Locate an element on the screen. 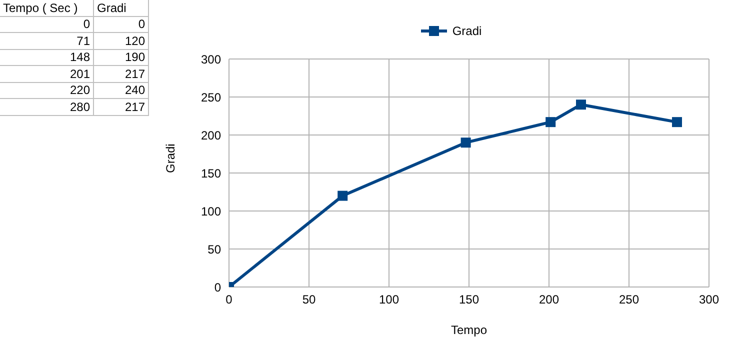  x-tick-label: 150 is located at coordinates (469, 299).